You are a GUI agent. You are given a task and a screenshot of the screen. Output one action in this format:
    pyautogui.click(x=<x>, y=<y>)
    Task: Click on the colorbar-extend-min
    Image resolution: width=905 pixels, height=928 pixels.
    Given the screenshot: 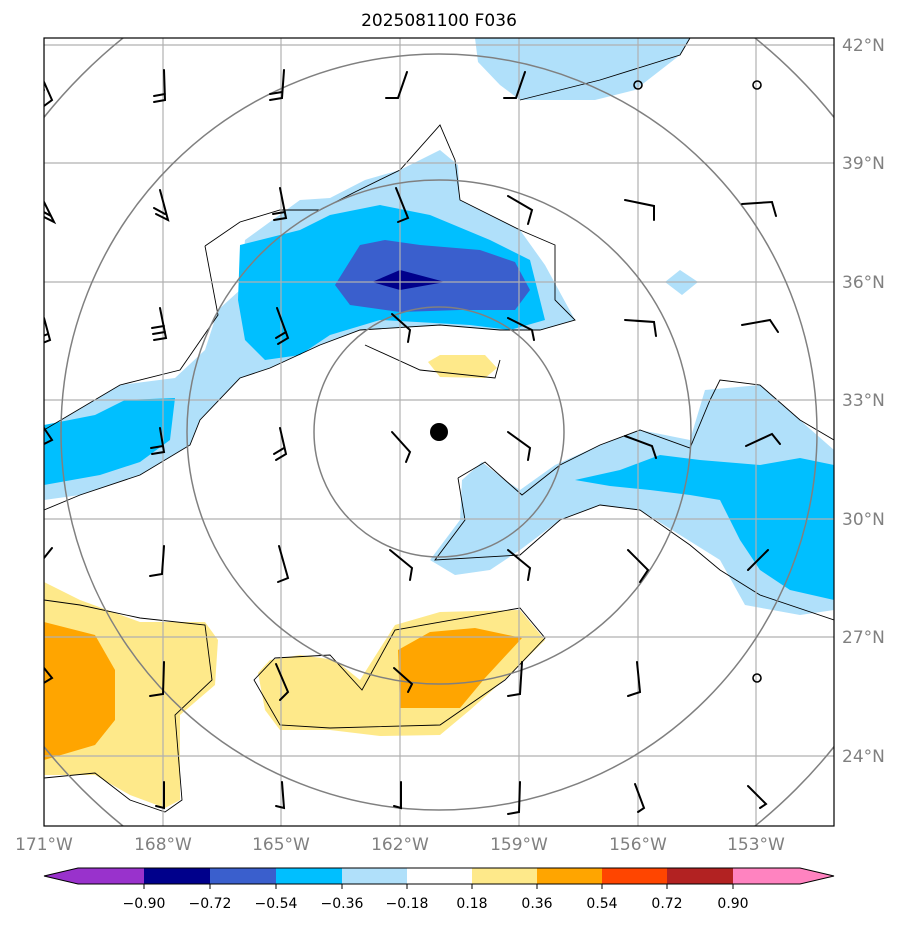 What is the action you would take?
    pyautogui.click(x=61, y=876)
    